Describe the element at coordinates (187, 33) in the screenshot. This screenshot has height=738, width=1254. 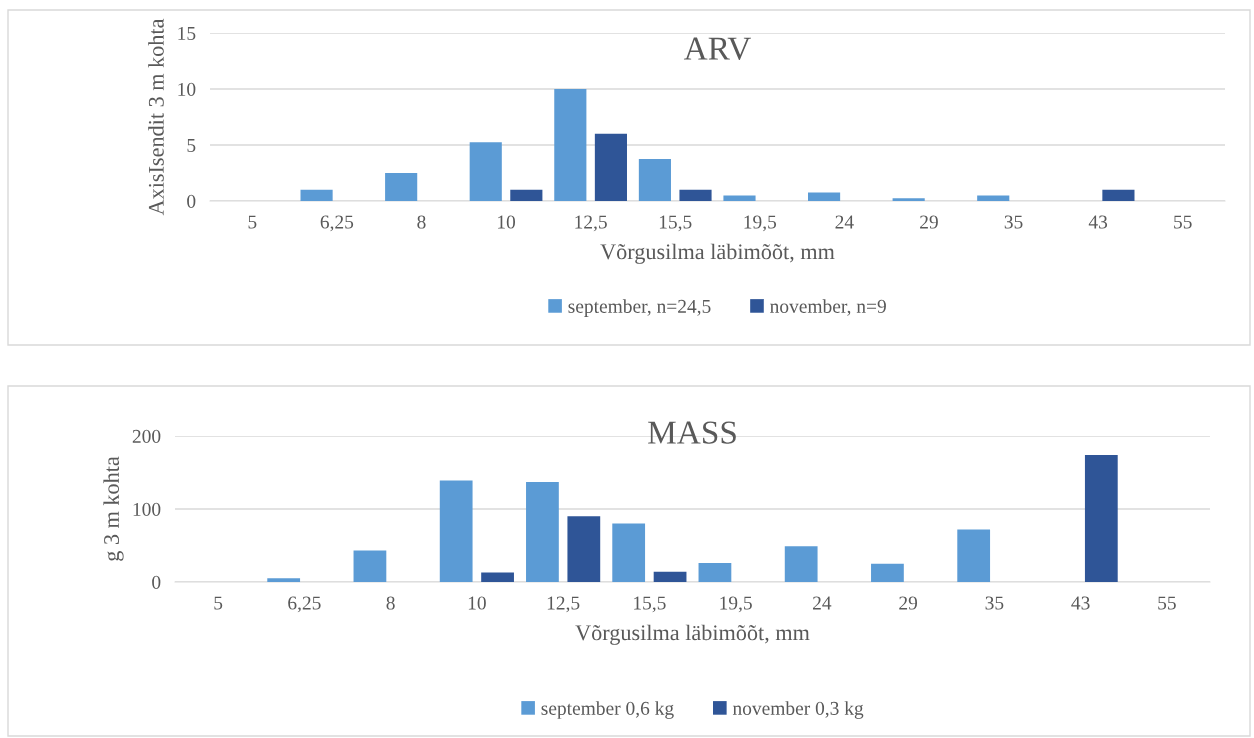
I see `y-tick-label: 15` at that location.